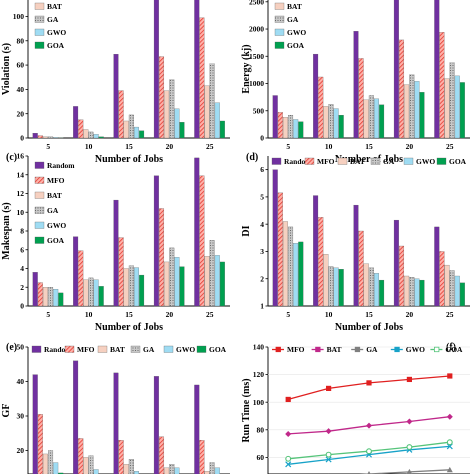 Image resolution: width=474 pixels, height=474 pixels. Describe the element at coordinates (246, 230) in the screenshot. I see `y-axis-title: DI` at that location.